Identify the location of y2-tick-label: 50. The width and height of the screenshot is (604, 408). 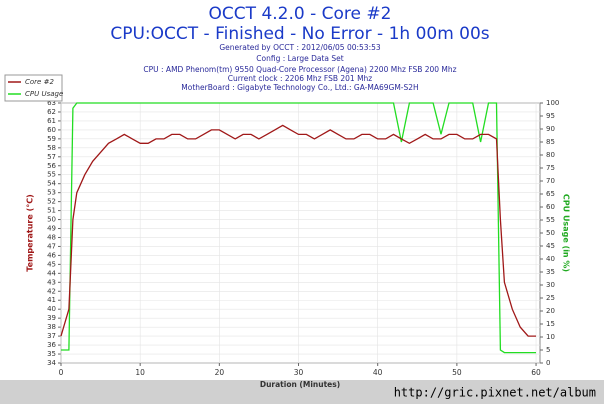
(550, 233).